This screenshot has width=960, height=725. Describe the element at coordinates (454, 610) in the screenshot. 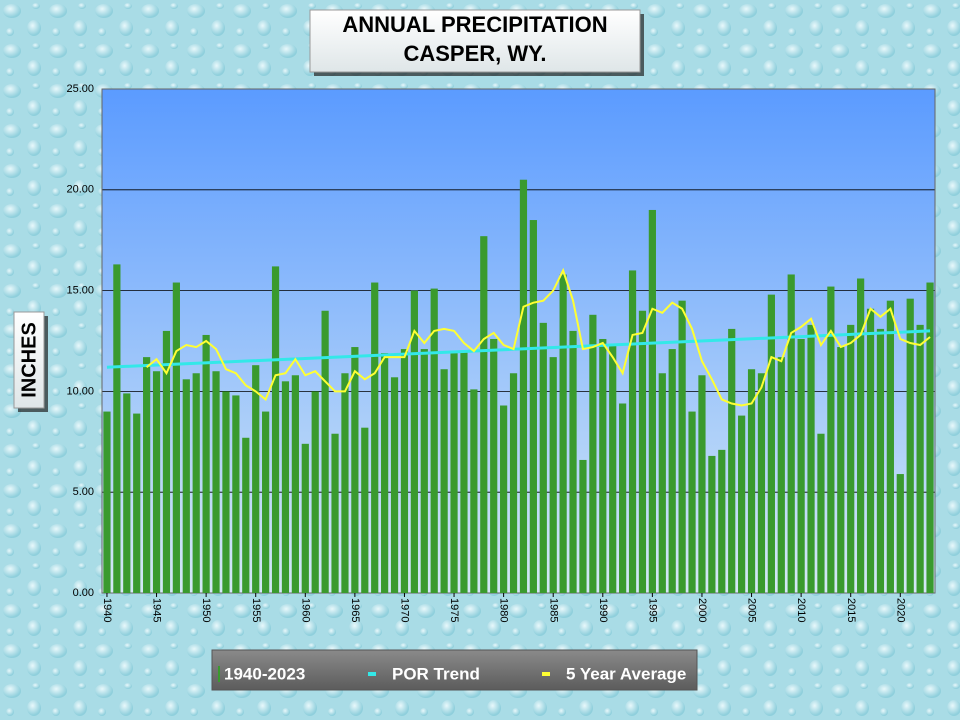

I see `x-tick-label: 1975` at that location.